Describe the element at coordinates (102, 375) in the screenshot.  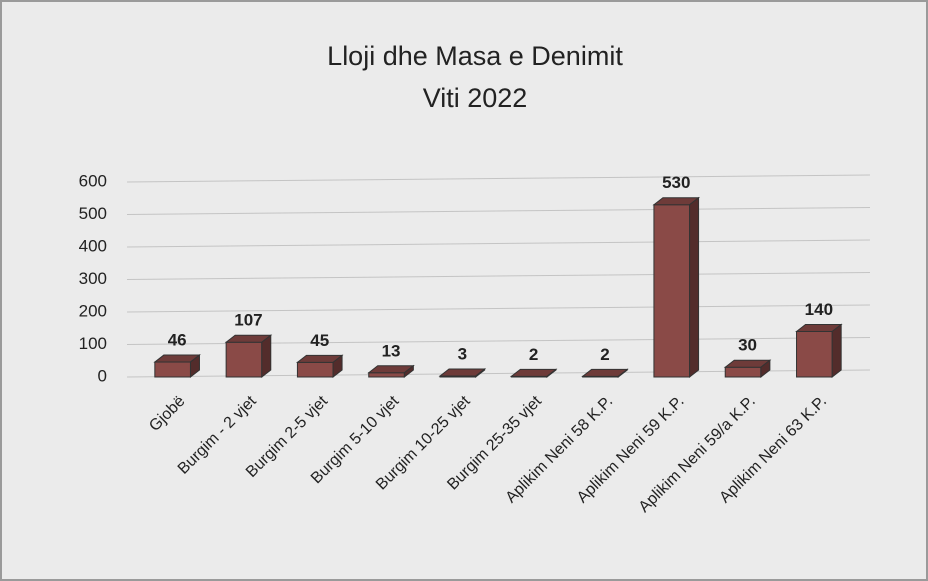
I see `y-tick-label: 0` at that location.